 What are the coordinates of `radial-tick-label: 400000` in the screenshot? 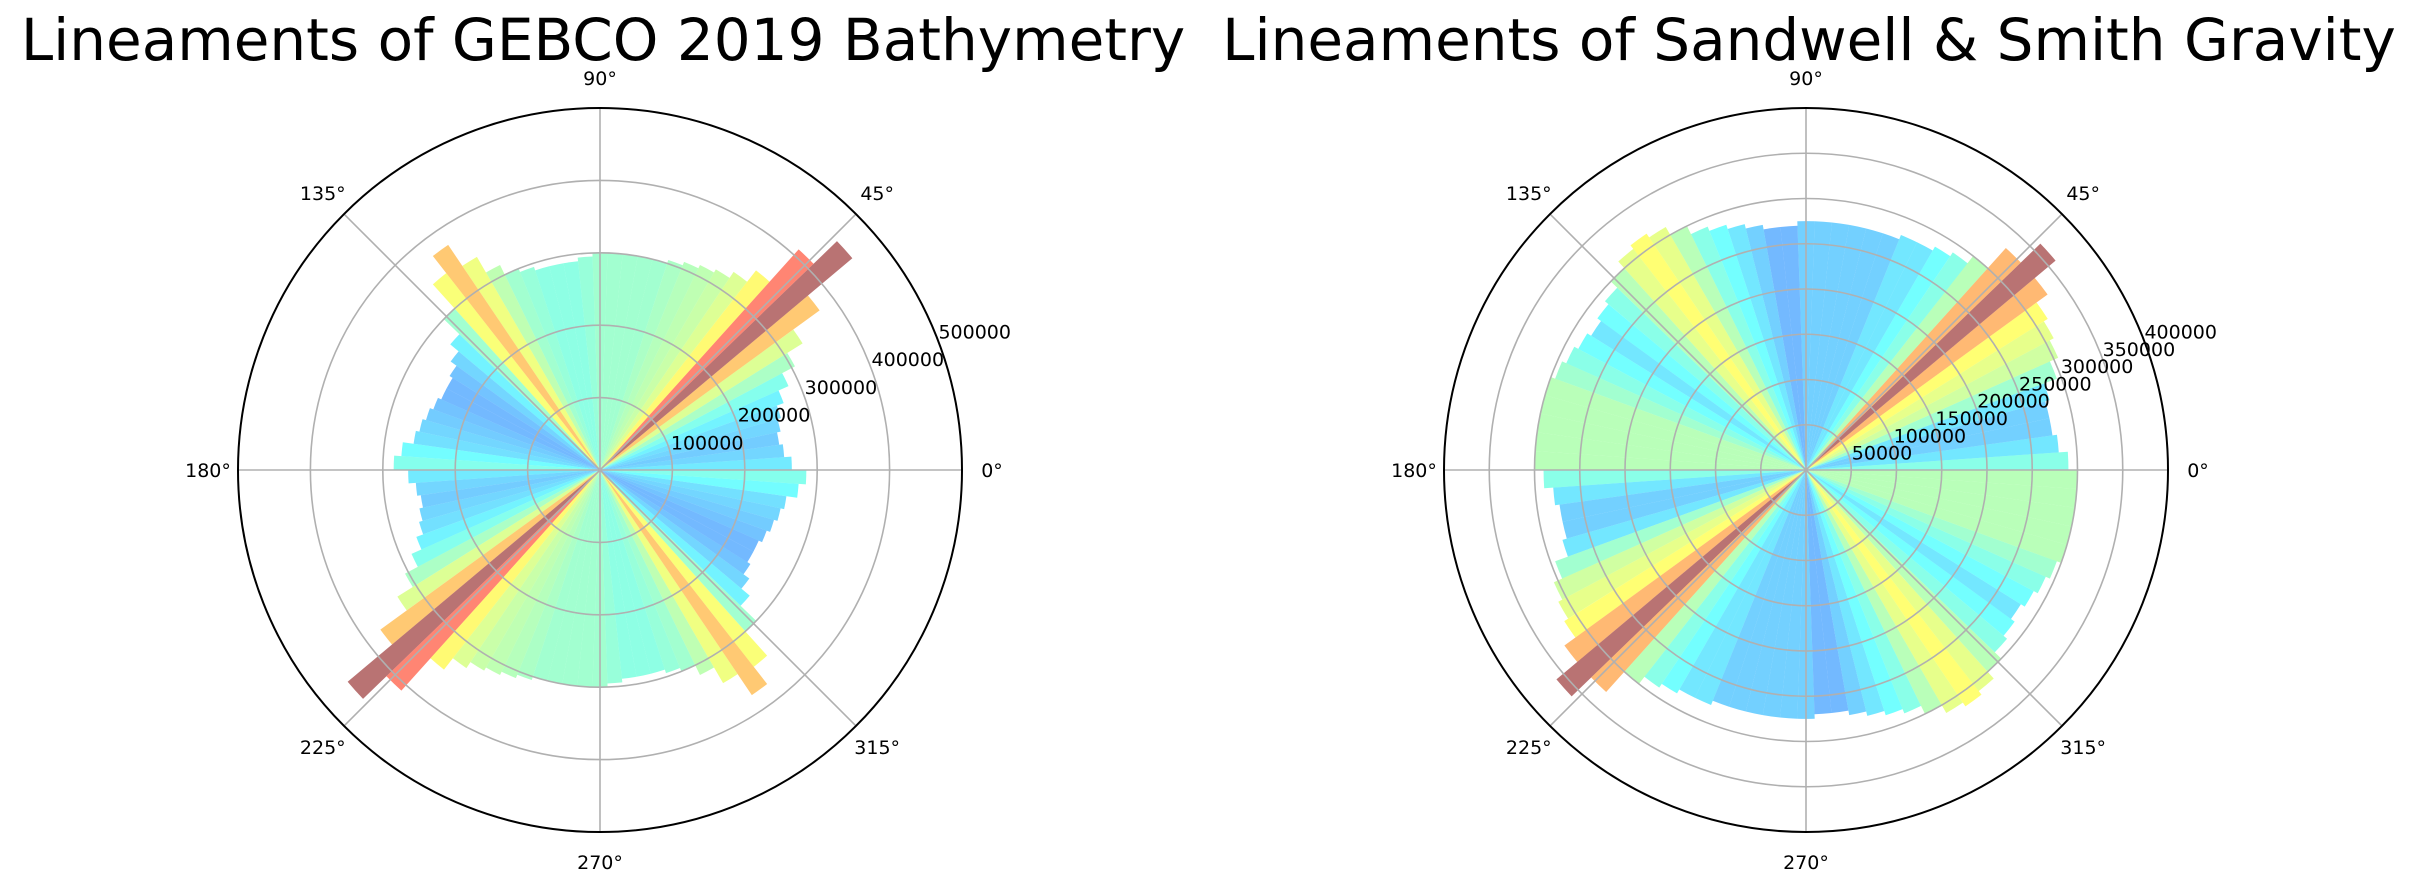 It's located at (908, 360).